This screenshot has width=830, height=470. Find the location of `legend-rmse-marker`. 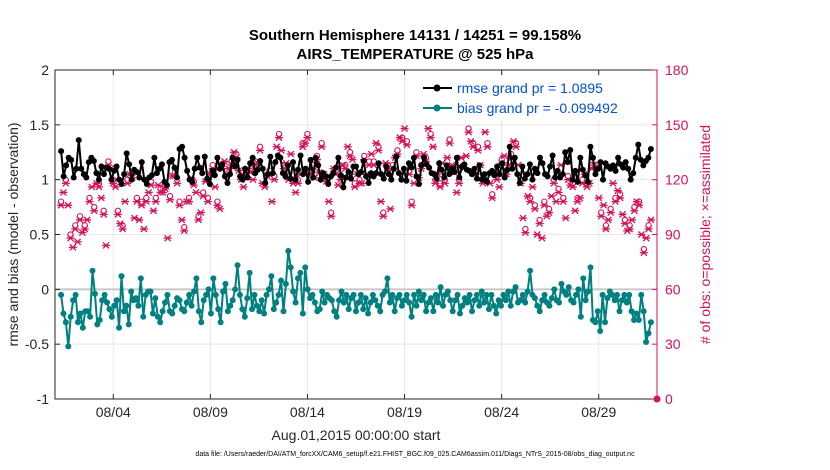

legend-rmse-marker is located at coordinates (437, 88).